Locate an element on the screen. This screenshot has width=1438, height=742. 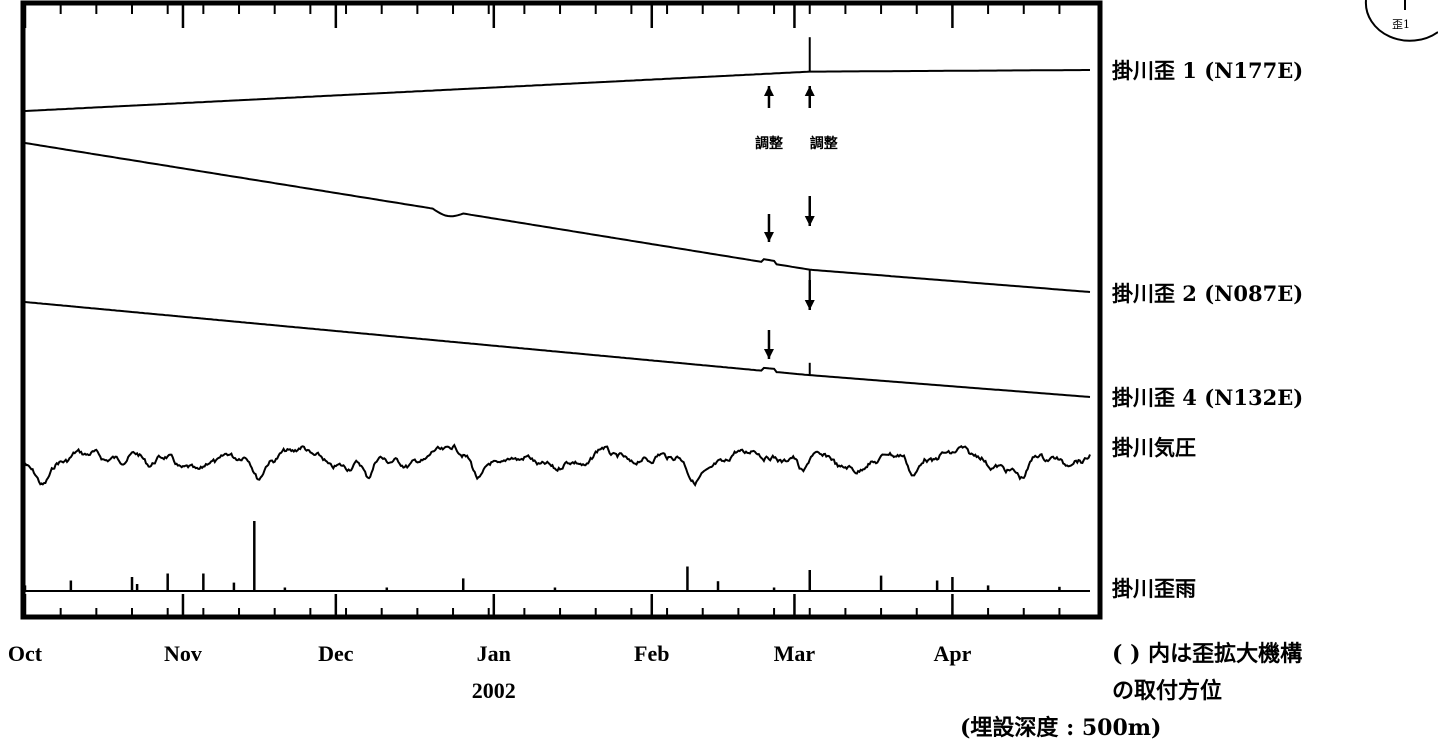
series-label: 掛川気圧 is located at coordinates (1154, 447).